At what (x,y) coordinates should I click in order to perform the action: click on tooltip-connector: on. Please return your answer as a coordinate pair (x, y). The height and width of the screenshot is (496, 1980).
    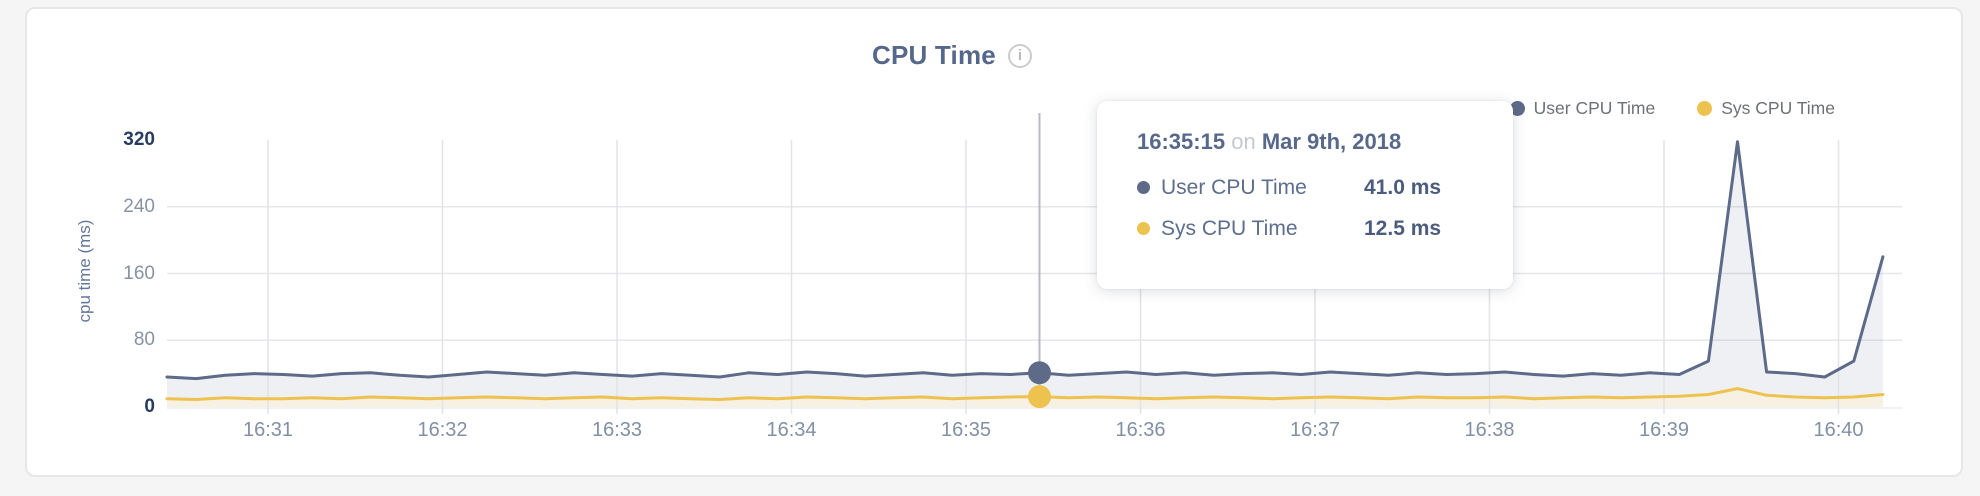
    Looking at the image, I should click on (1243, 141).